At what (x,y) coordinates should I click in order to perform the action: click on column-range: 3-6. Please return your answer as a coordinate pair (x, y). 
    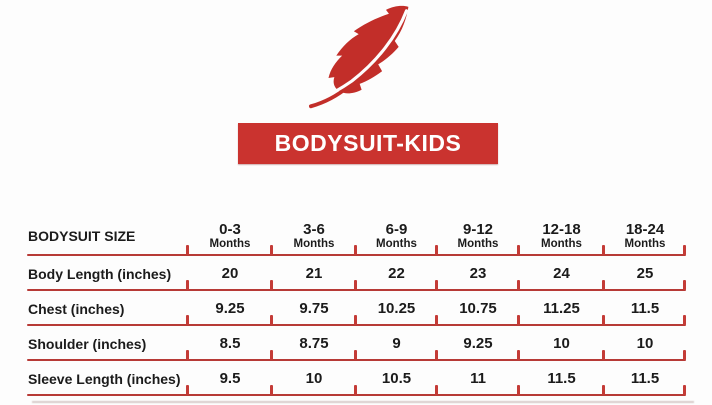
    Looking at the image, I should click on (314, 229).